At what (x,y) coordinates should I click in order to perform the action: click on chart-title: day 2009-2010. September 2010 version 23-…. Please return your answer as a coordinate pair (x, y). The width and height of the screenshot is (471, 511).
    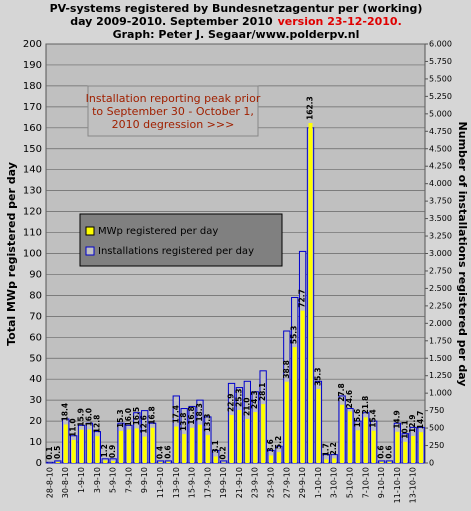
    Looking at the image, I should click on (236, 21).